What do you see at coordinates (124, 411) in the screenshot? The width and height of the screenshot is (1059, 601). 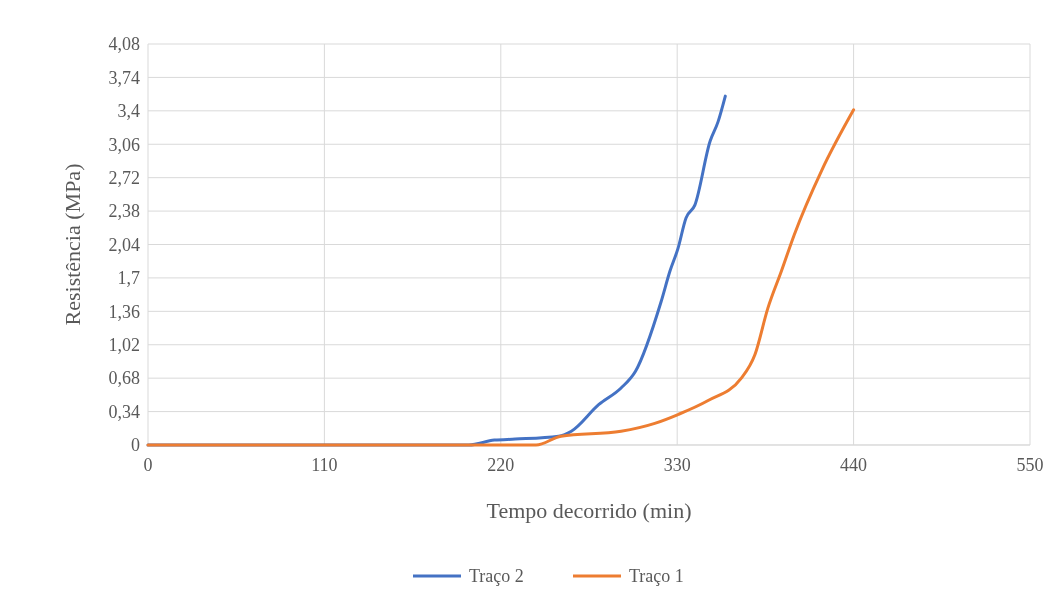 I see `y-tick-label: 0,34` at bounding box center [124, 411].